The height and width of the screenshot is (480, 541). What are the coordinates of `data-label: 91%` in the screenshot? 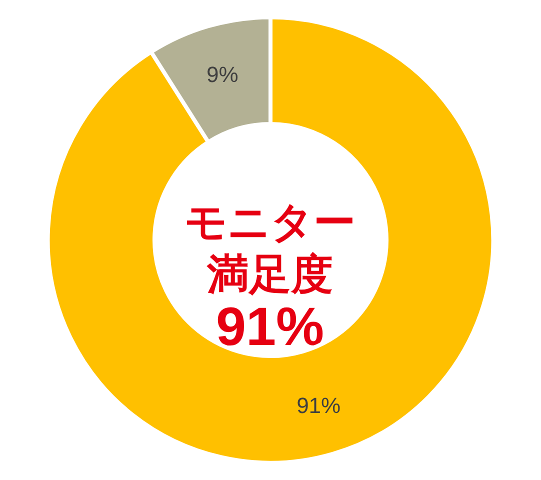 It's located at (318, 405).